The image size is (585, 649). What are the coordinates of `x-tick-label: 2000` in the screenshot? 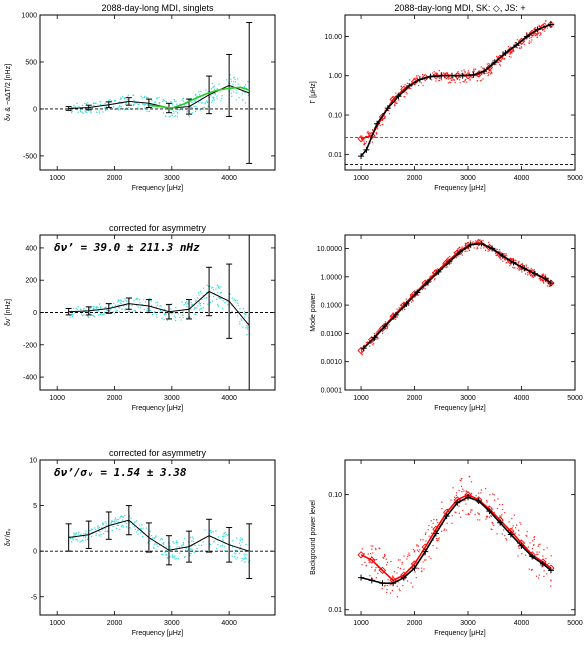 It's located at (415, 623).